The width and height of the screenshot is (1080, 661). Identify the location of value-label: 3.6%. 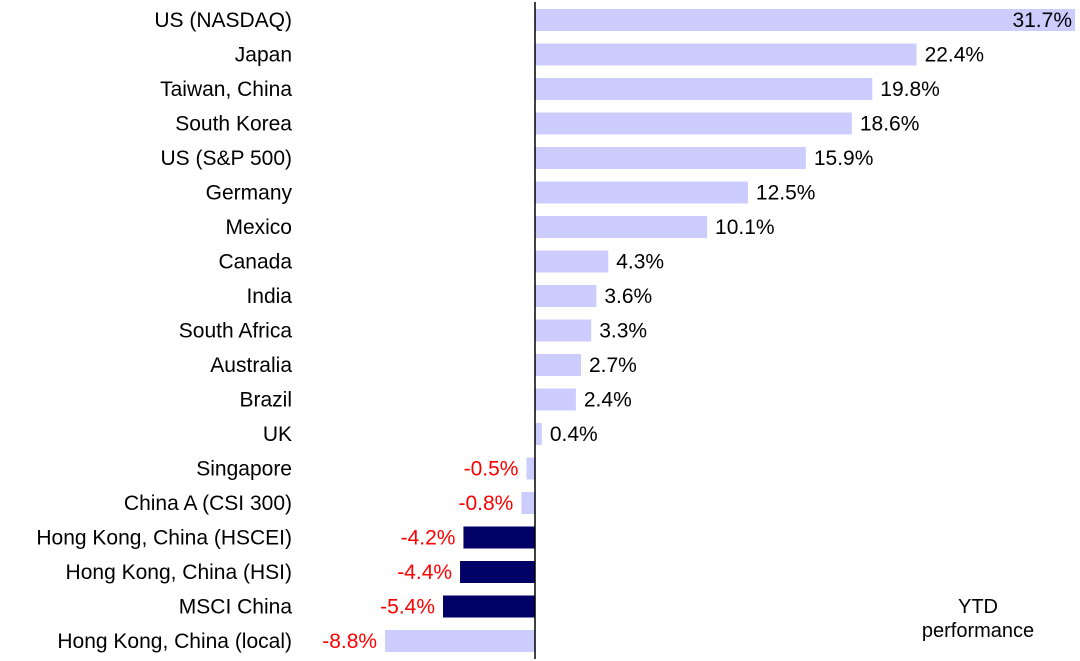
(628, 296).